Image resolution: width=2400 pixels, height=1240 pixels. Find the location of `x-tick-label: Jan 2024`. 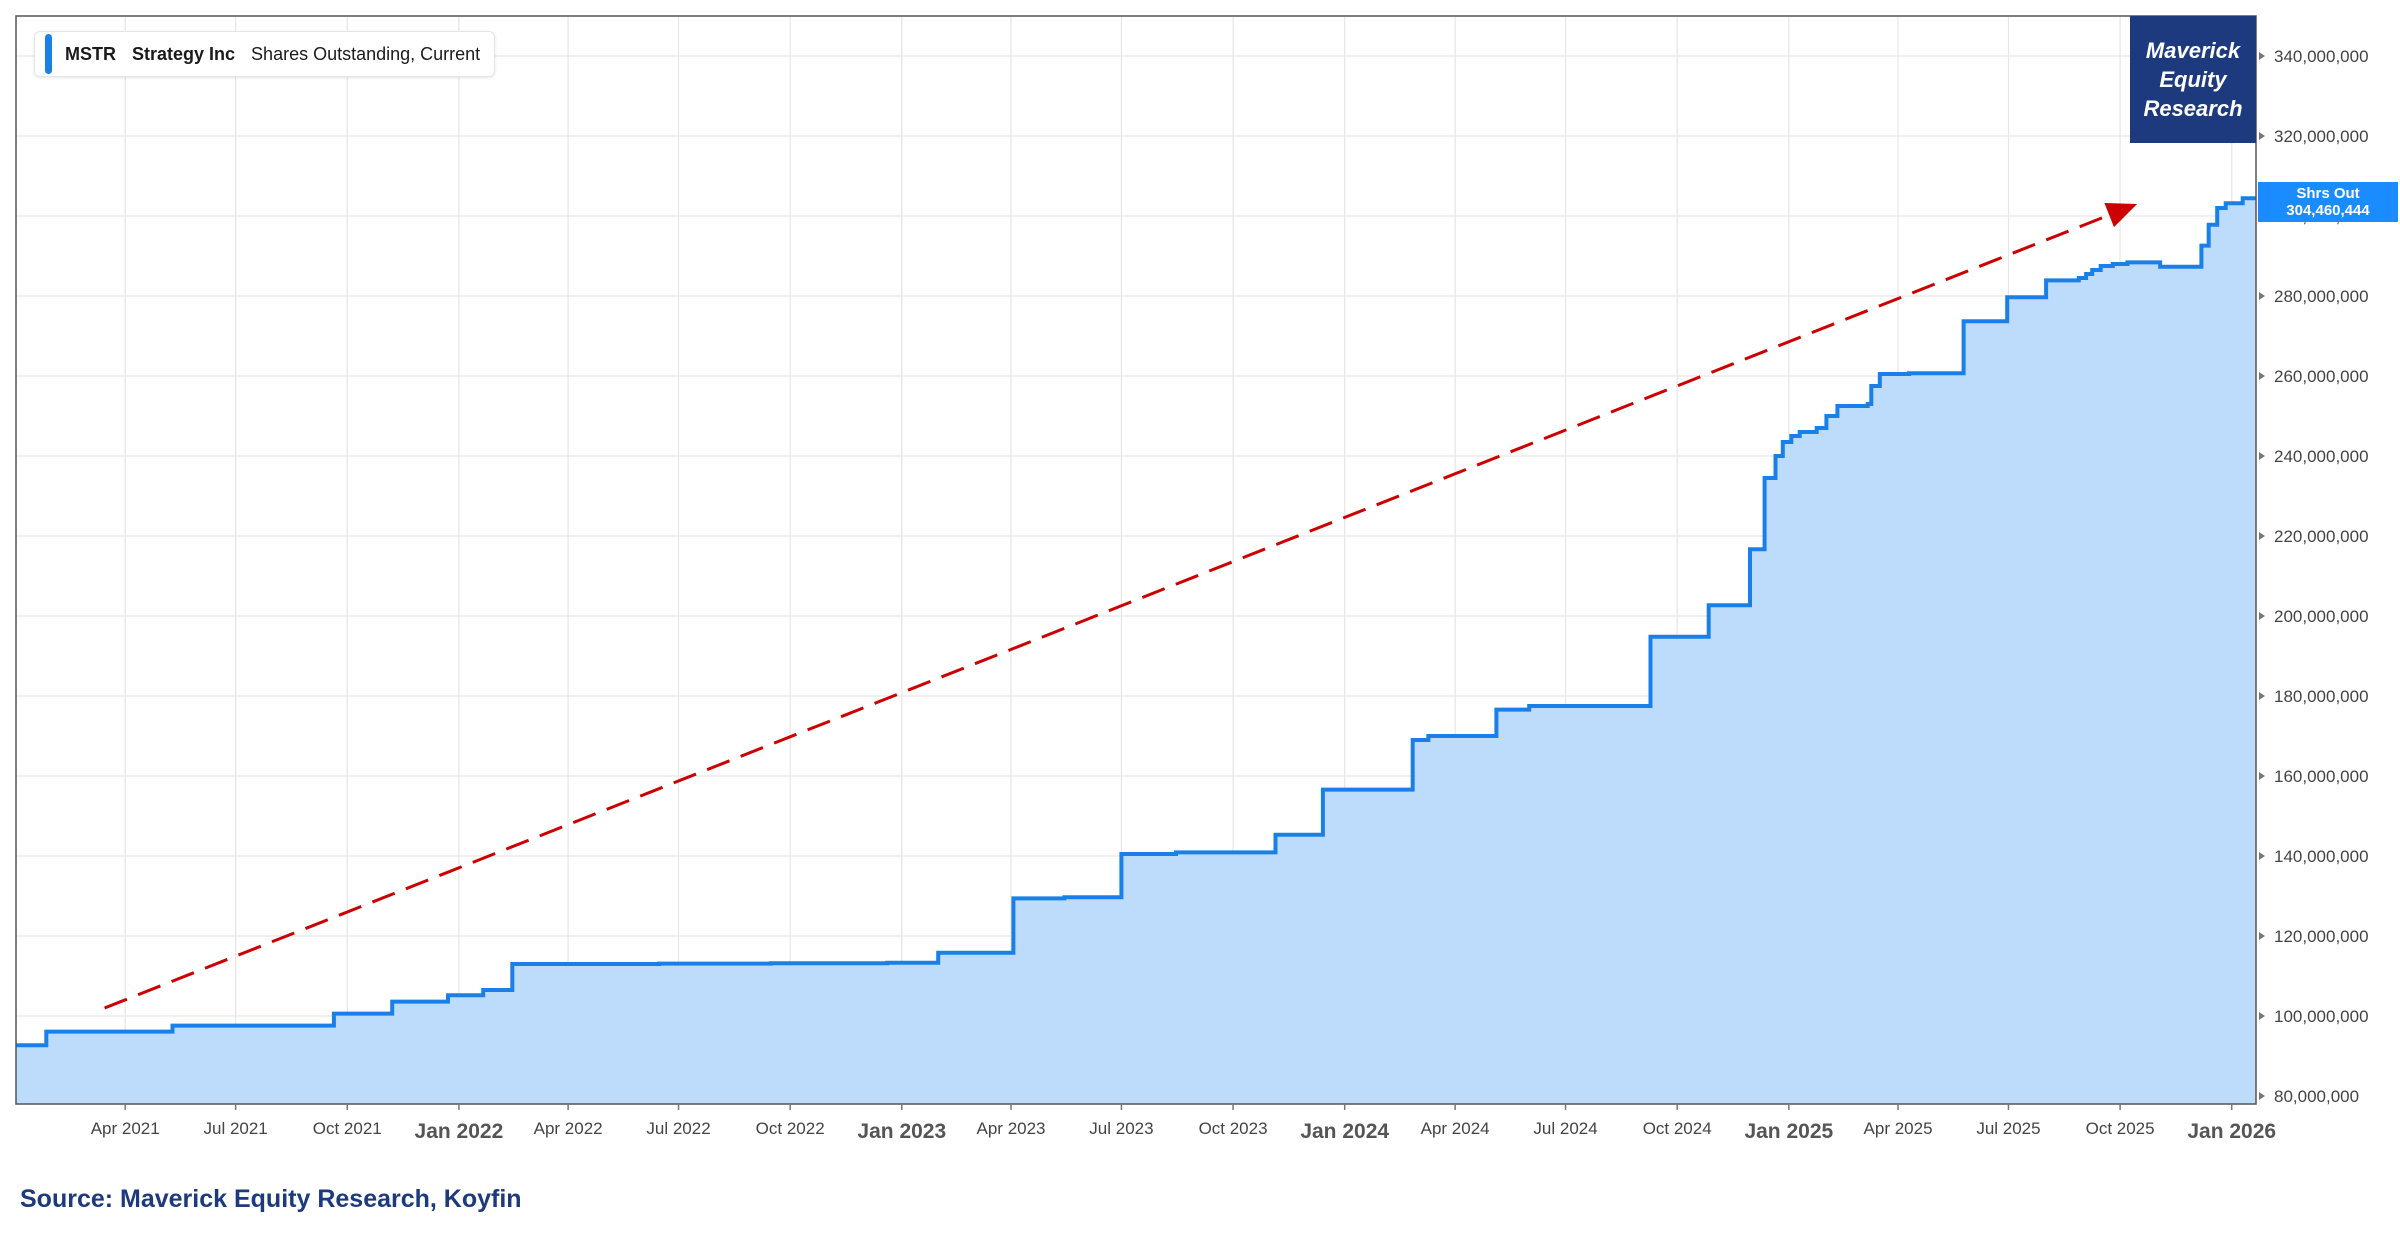

x-tick-label: Jan 2024 is located at coordinates (1344, 1131).